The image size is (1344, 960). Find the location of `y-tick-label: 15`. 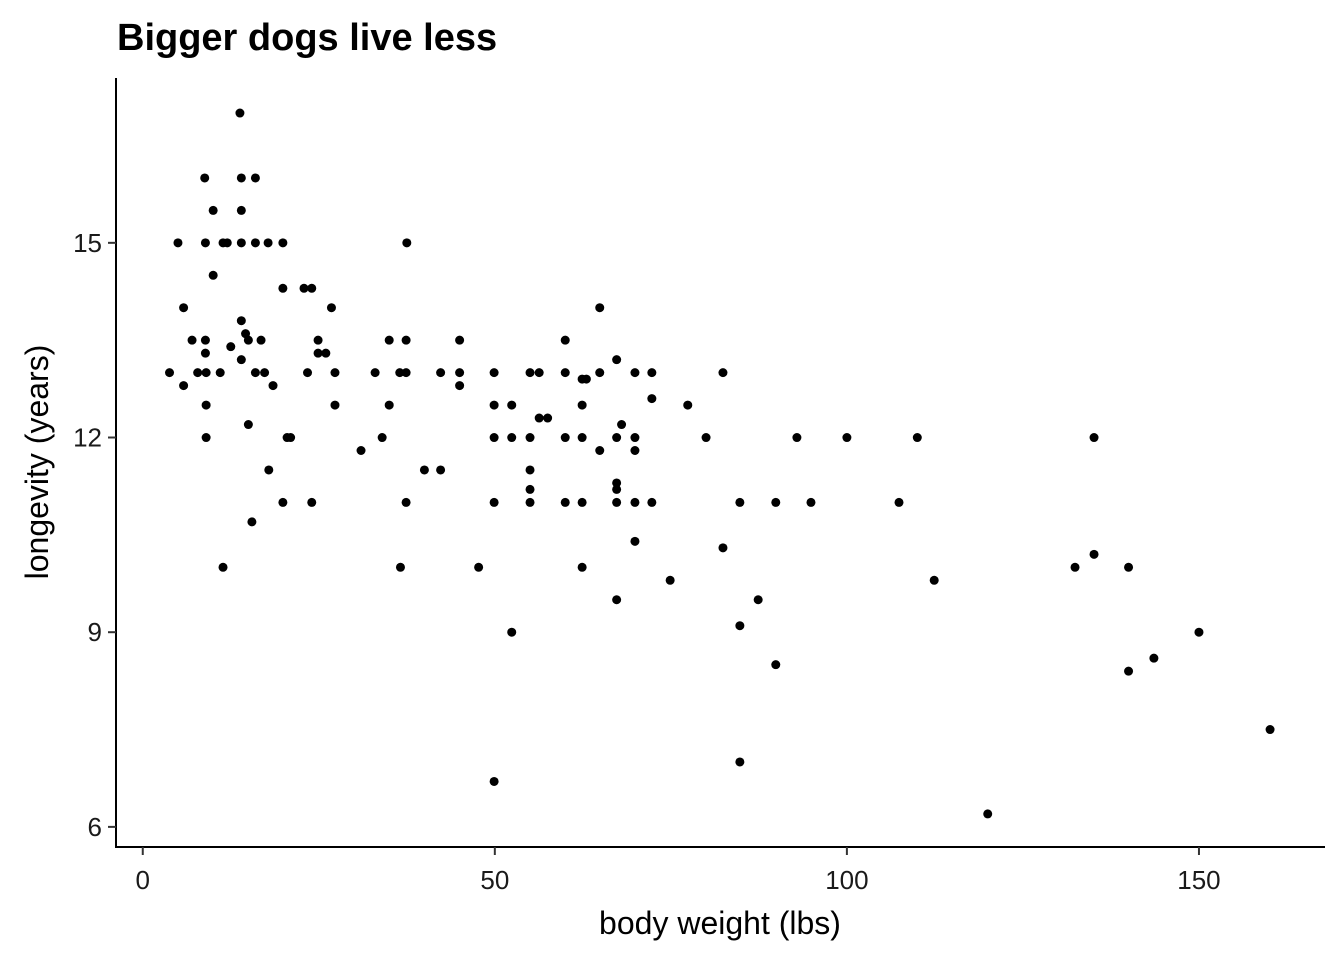

y-tick-label: 15 is located at coordinates (87, 243).